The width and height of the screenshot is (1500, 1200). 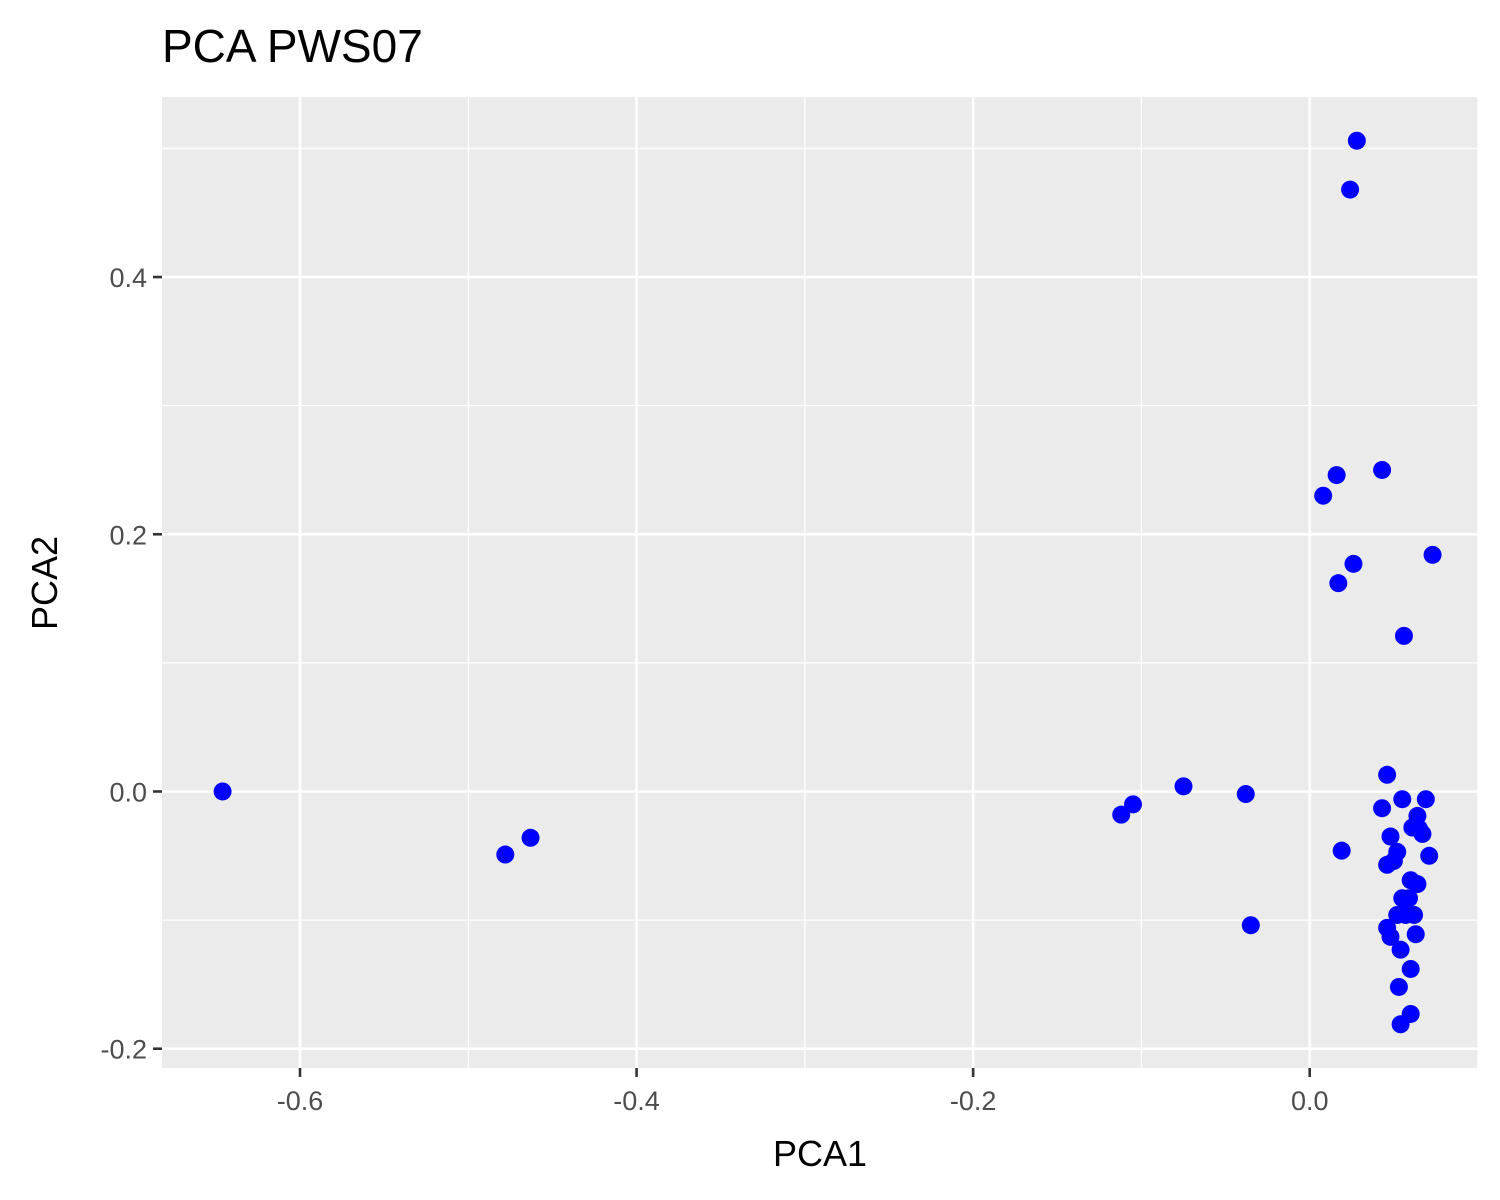 What do you see at coordinates (636, 1101) in the screenshot?
I see `x-tick-label: -0.4` at bounding box center [636, 1101].